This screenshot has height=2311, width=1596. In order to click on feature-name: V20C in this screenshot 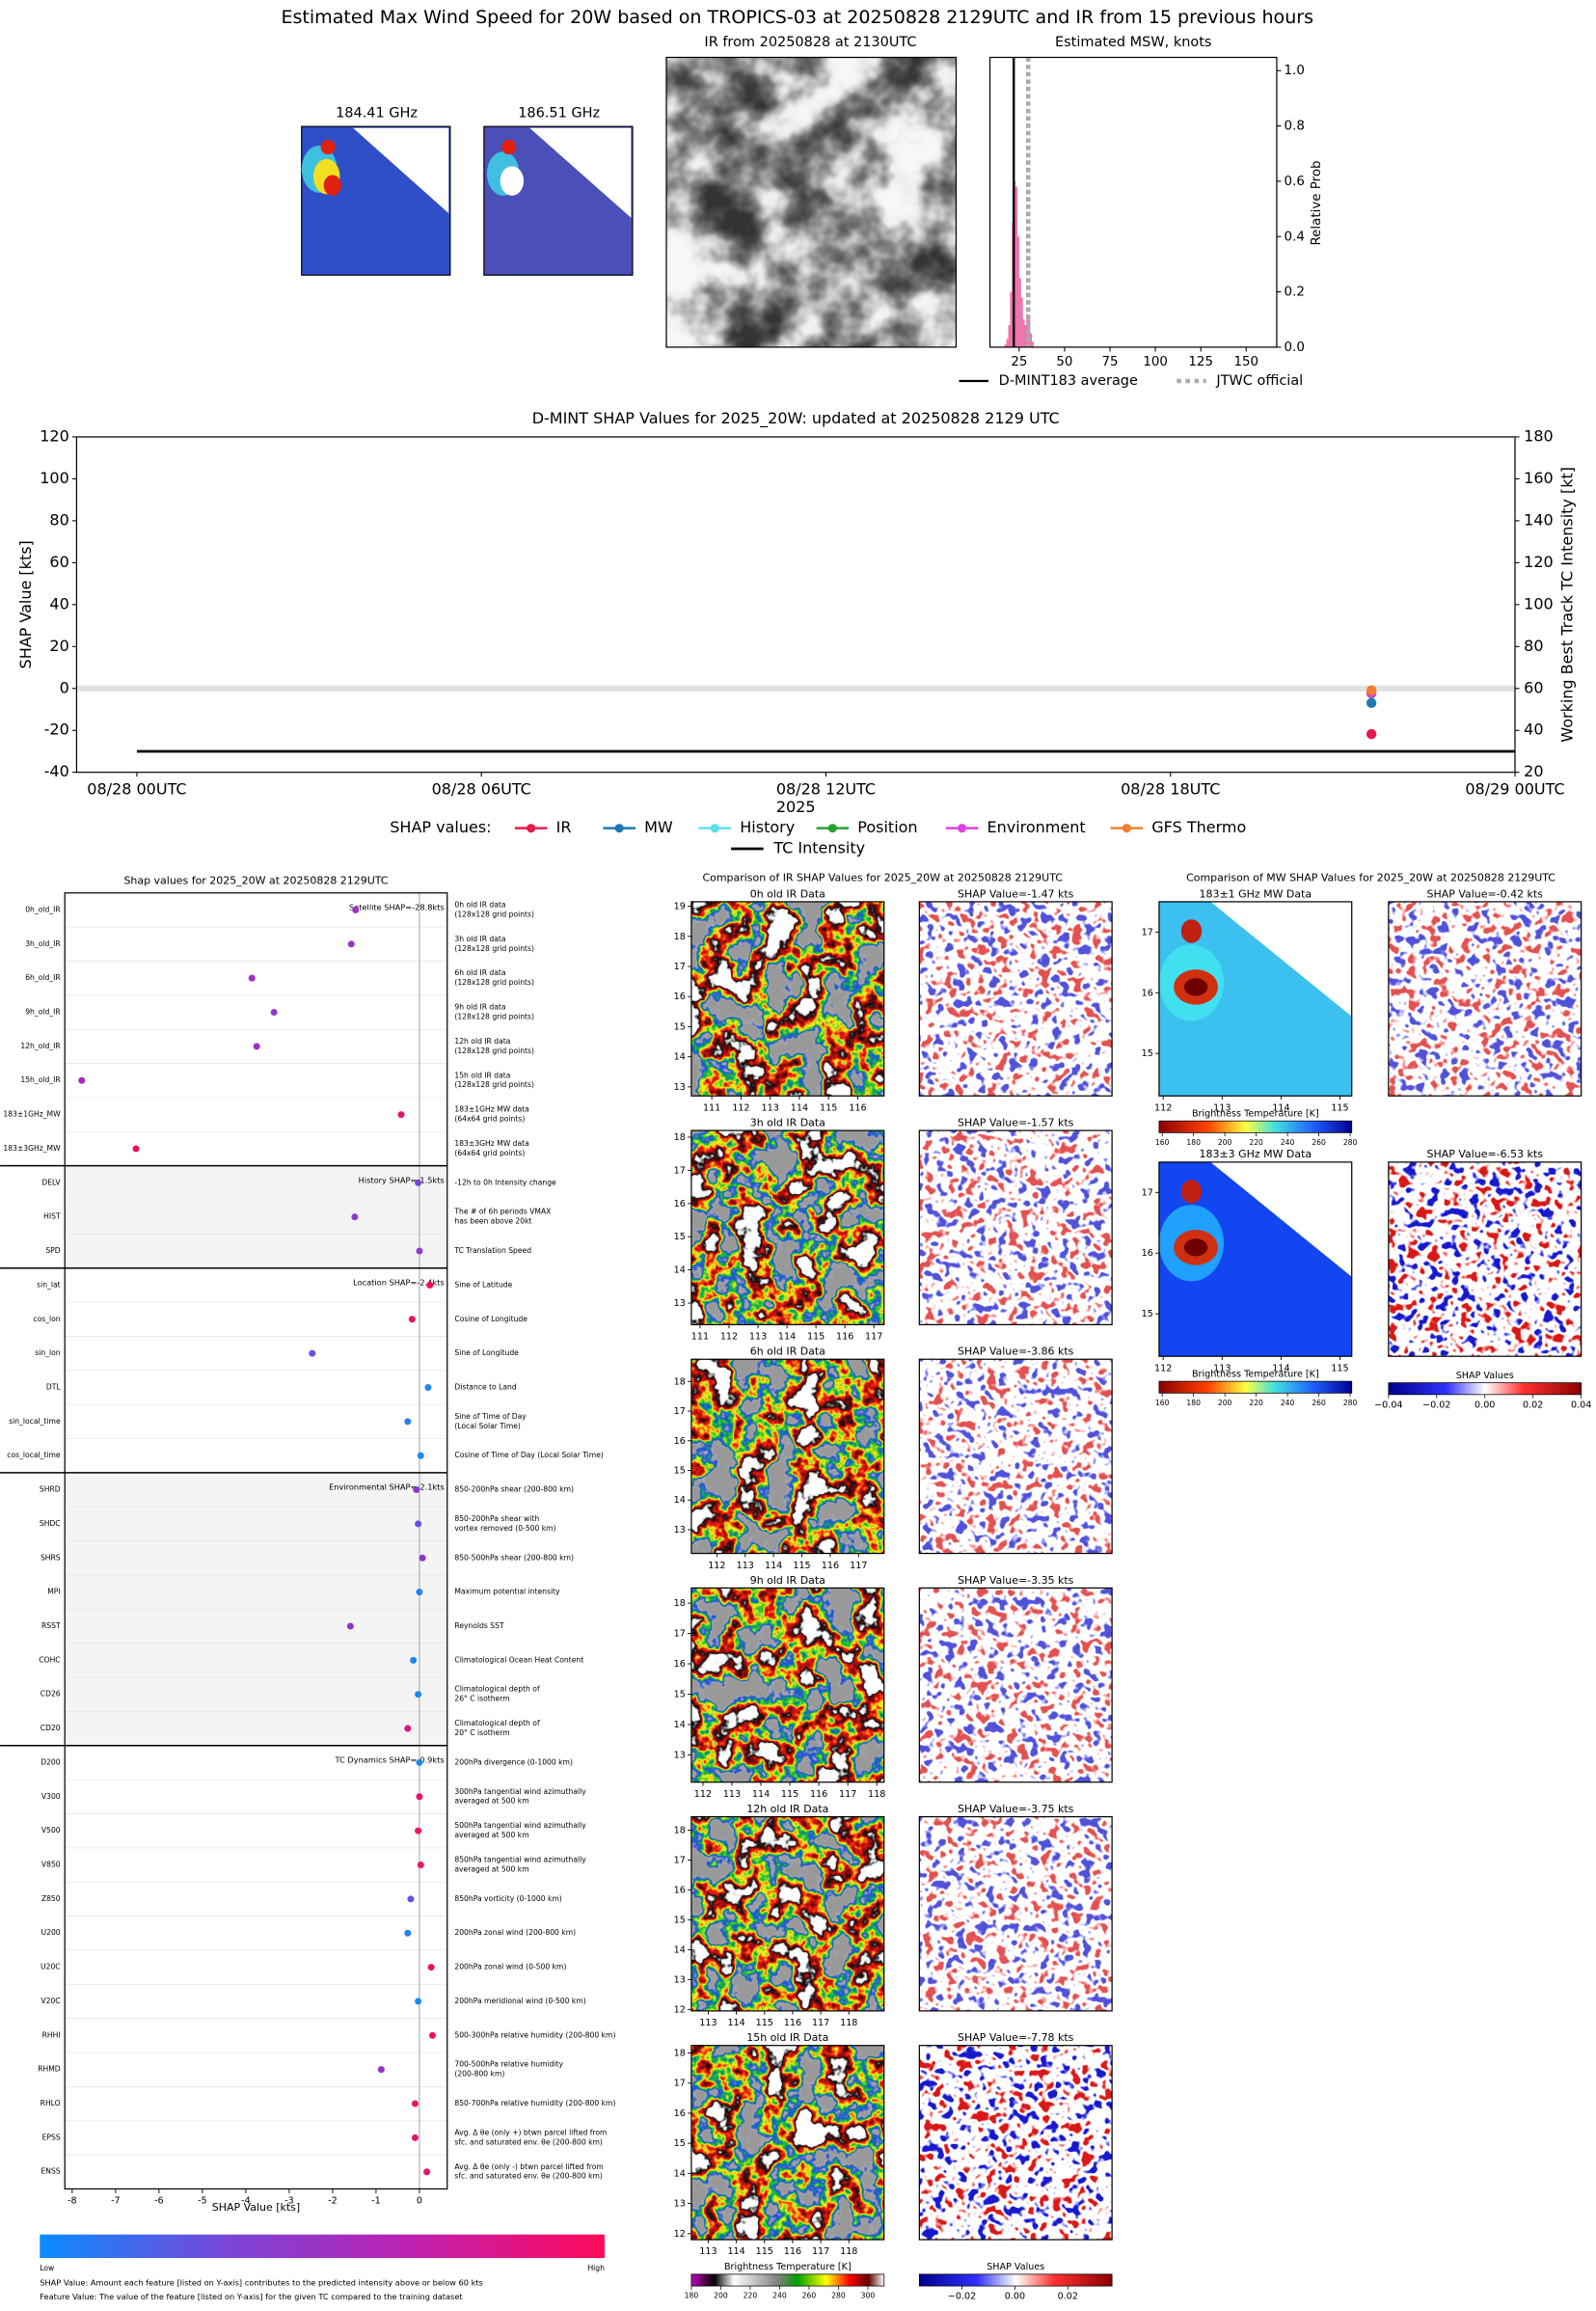, I will do `click(51, 2001)`.